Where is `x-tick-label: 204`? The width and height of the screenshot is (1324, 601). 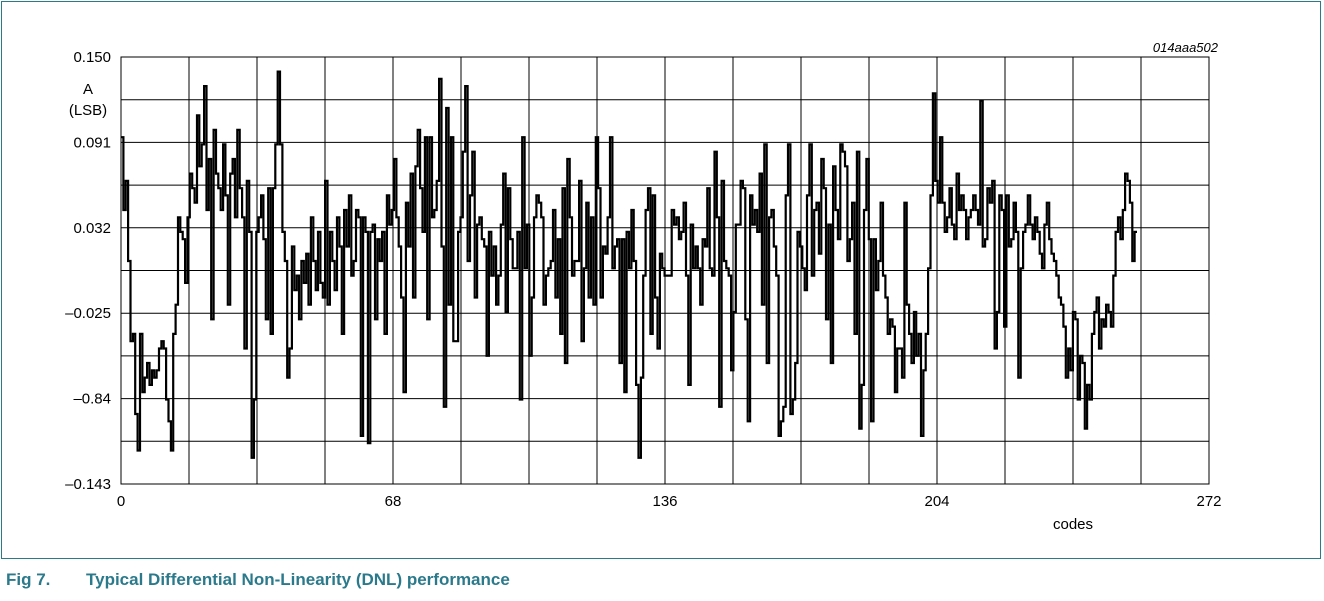
x-tick-label: 204 is located at coordinates (936, 501).